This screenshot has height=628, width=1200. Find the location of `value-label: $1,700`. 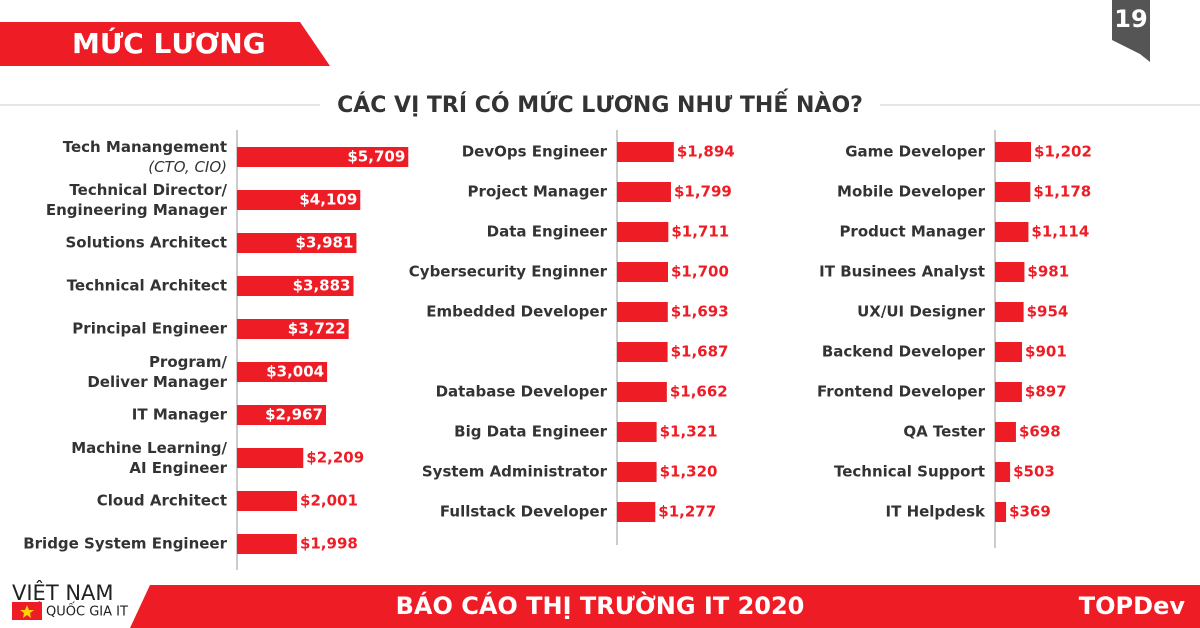

value-label: $1,700 is located at coordinates (700, 272).